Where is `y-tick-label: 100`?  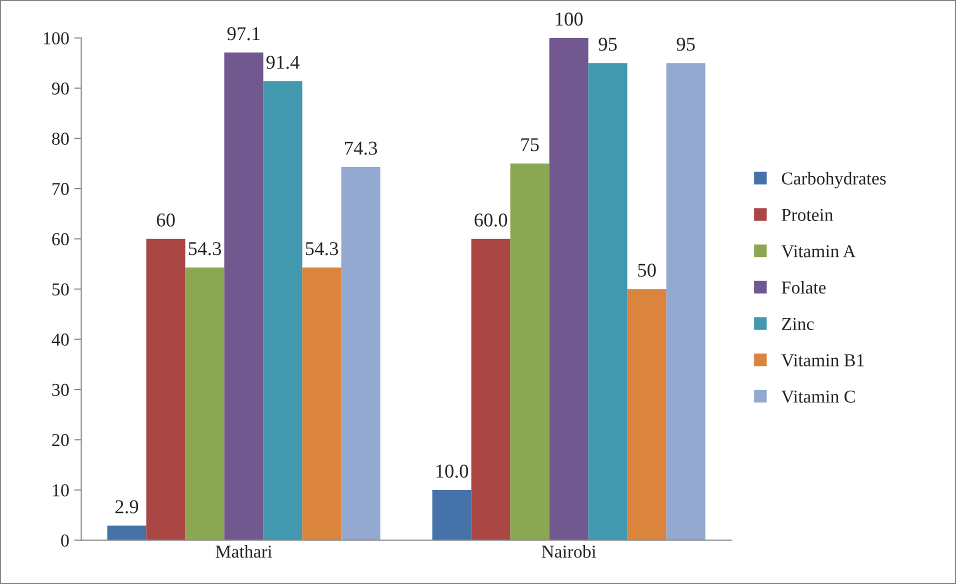
y-tick-label: 100 is located at coordinates (56, 38).